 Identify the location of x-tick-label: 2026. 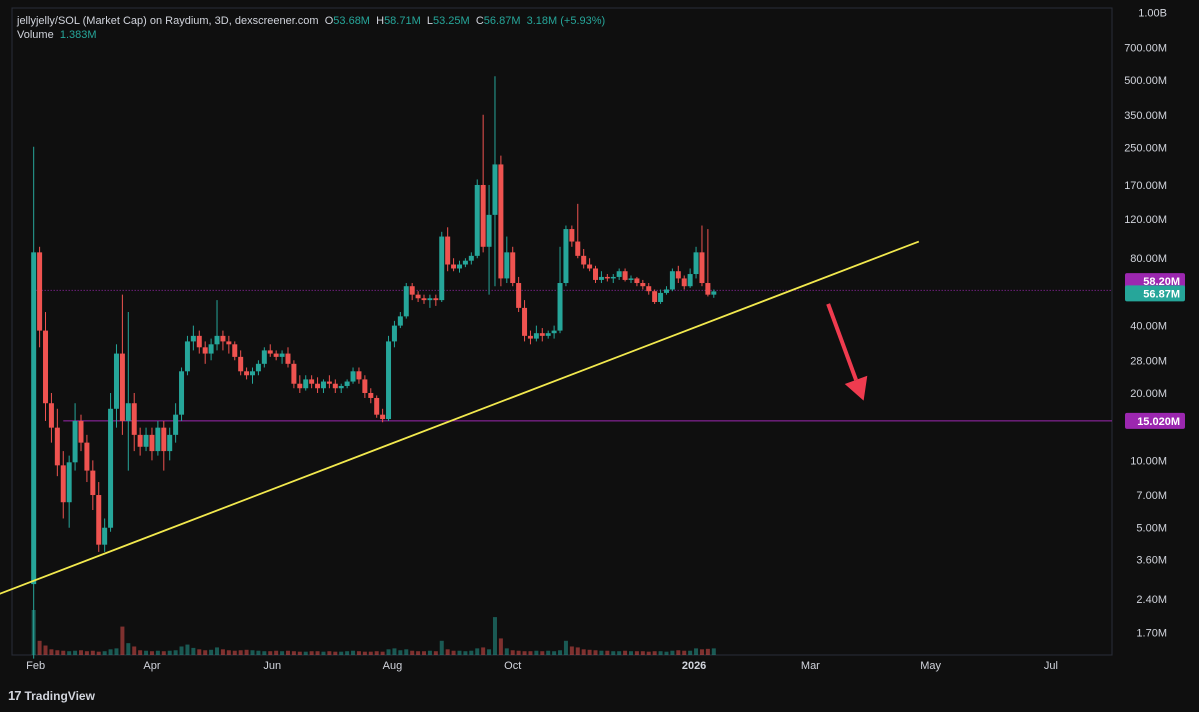
(694, 666).